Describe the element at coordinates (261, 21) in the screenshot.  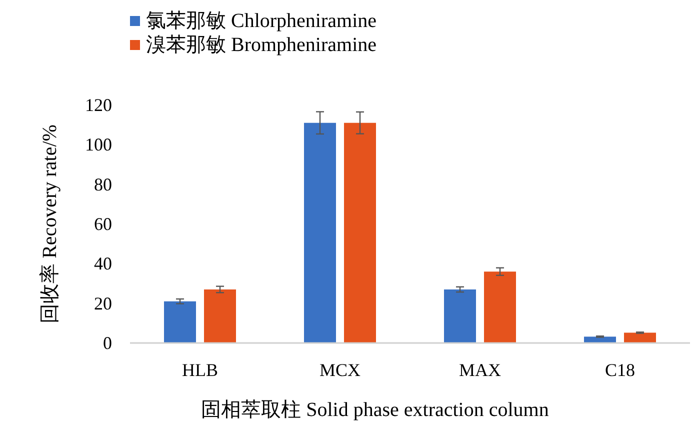
I see `legend-label: 氯苯那敏 Chlorpheniramine` at that location.